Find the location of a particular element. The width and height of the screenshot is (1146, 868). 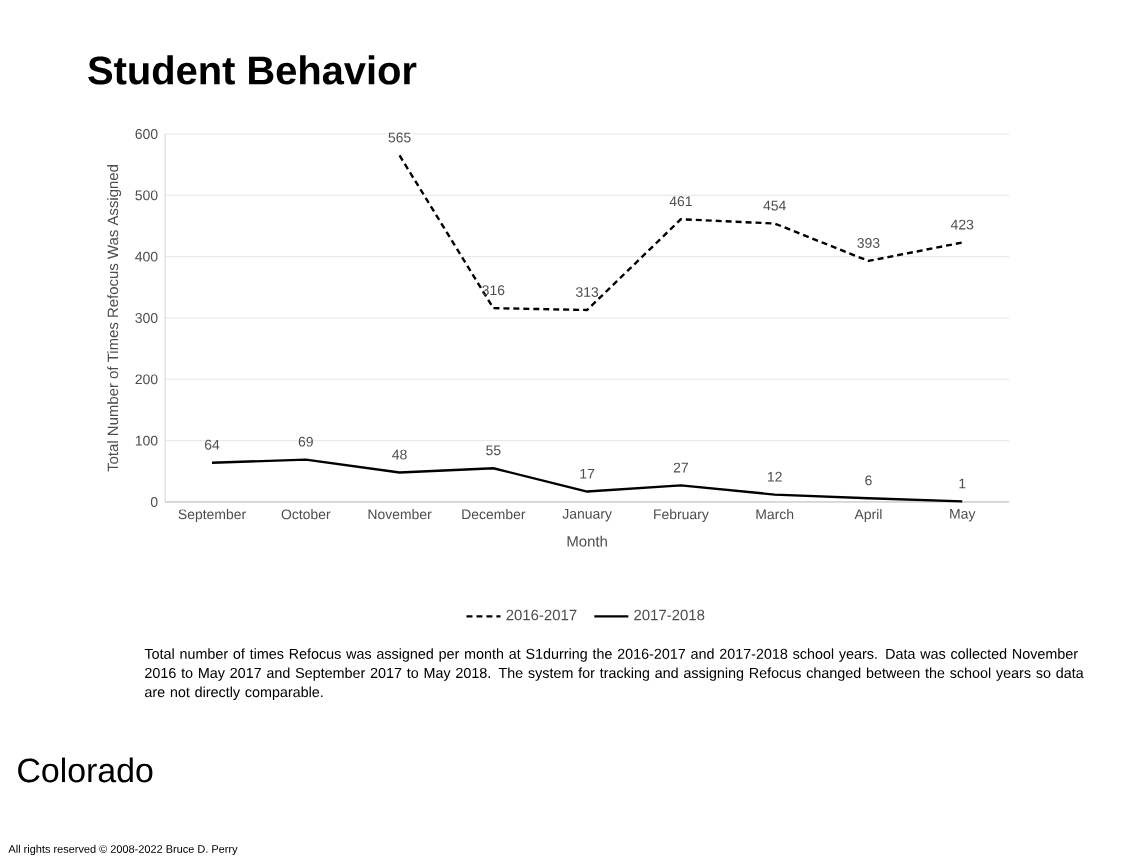

chart-title: Student Behavior is located at coordinates (252, 70).